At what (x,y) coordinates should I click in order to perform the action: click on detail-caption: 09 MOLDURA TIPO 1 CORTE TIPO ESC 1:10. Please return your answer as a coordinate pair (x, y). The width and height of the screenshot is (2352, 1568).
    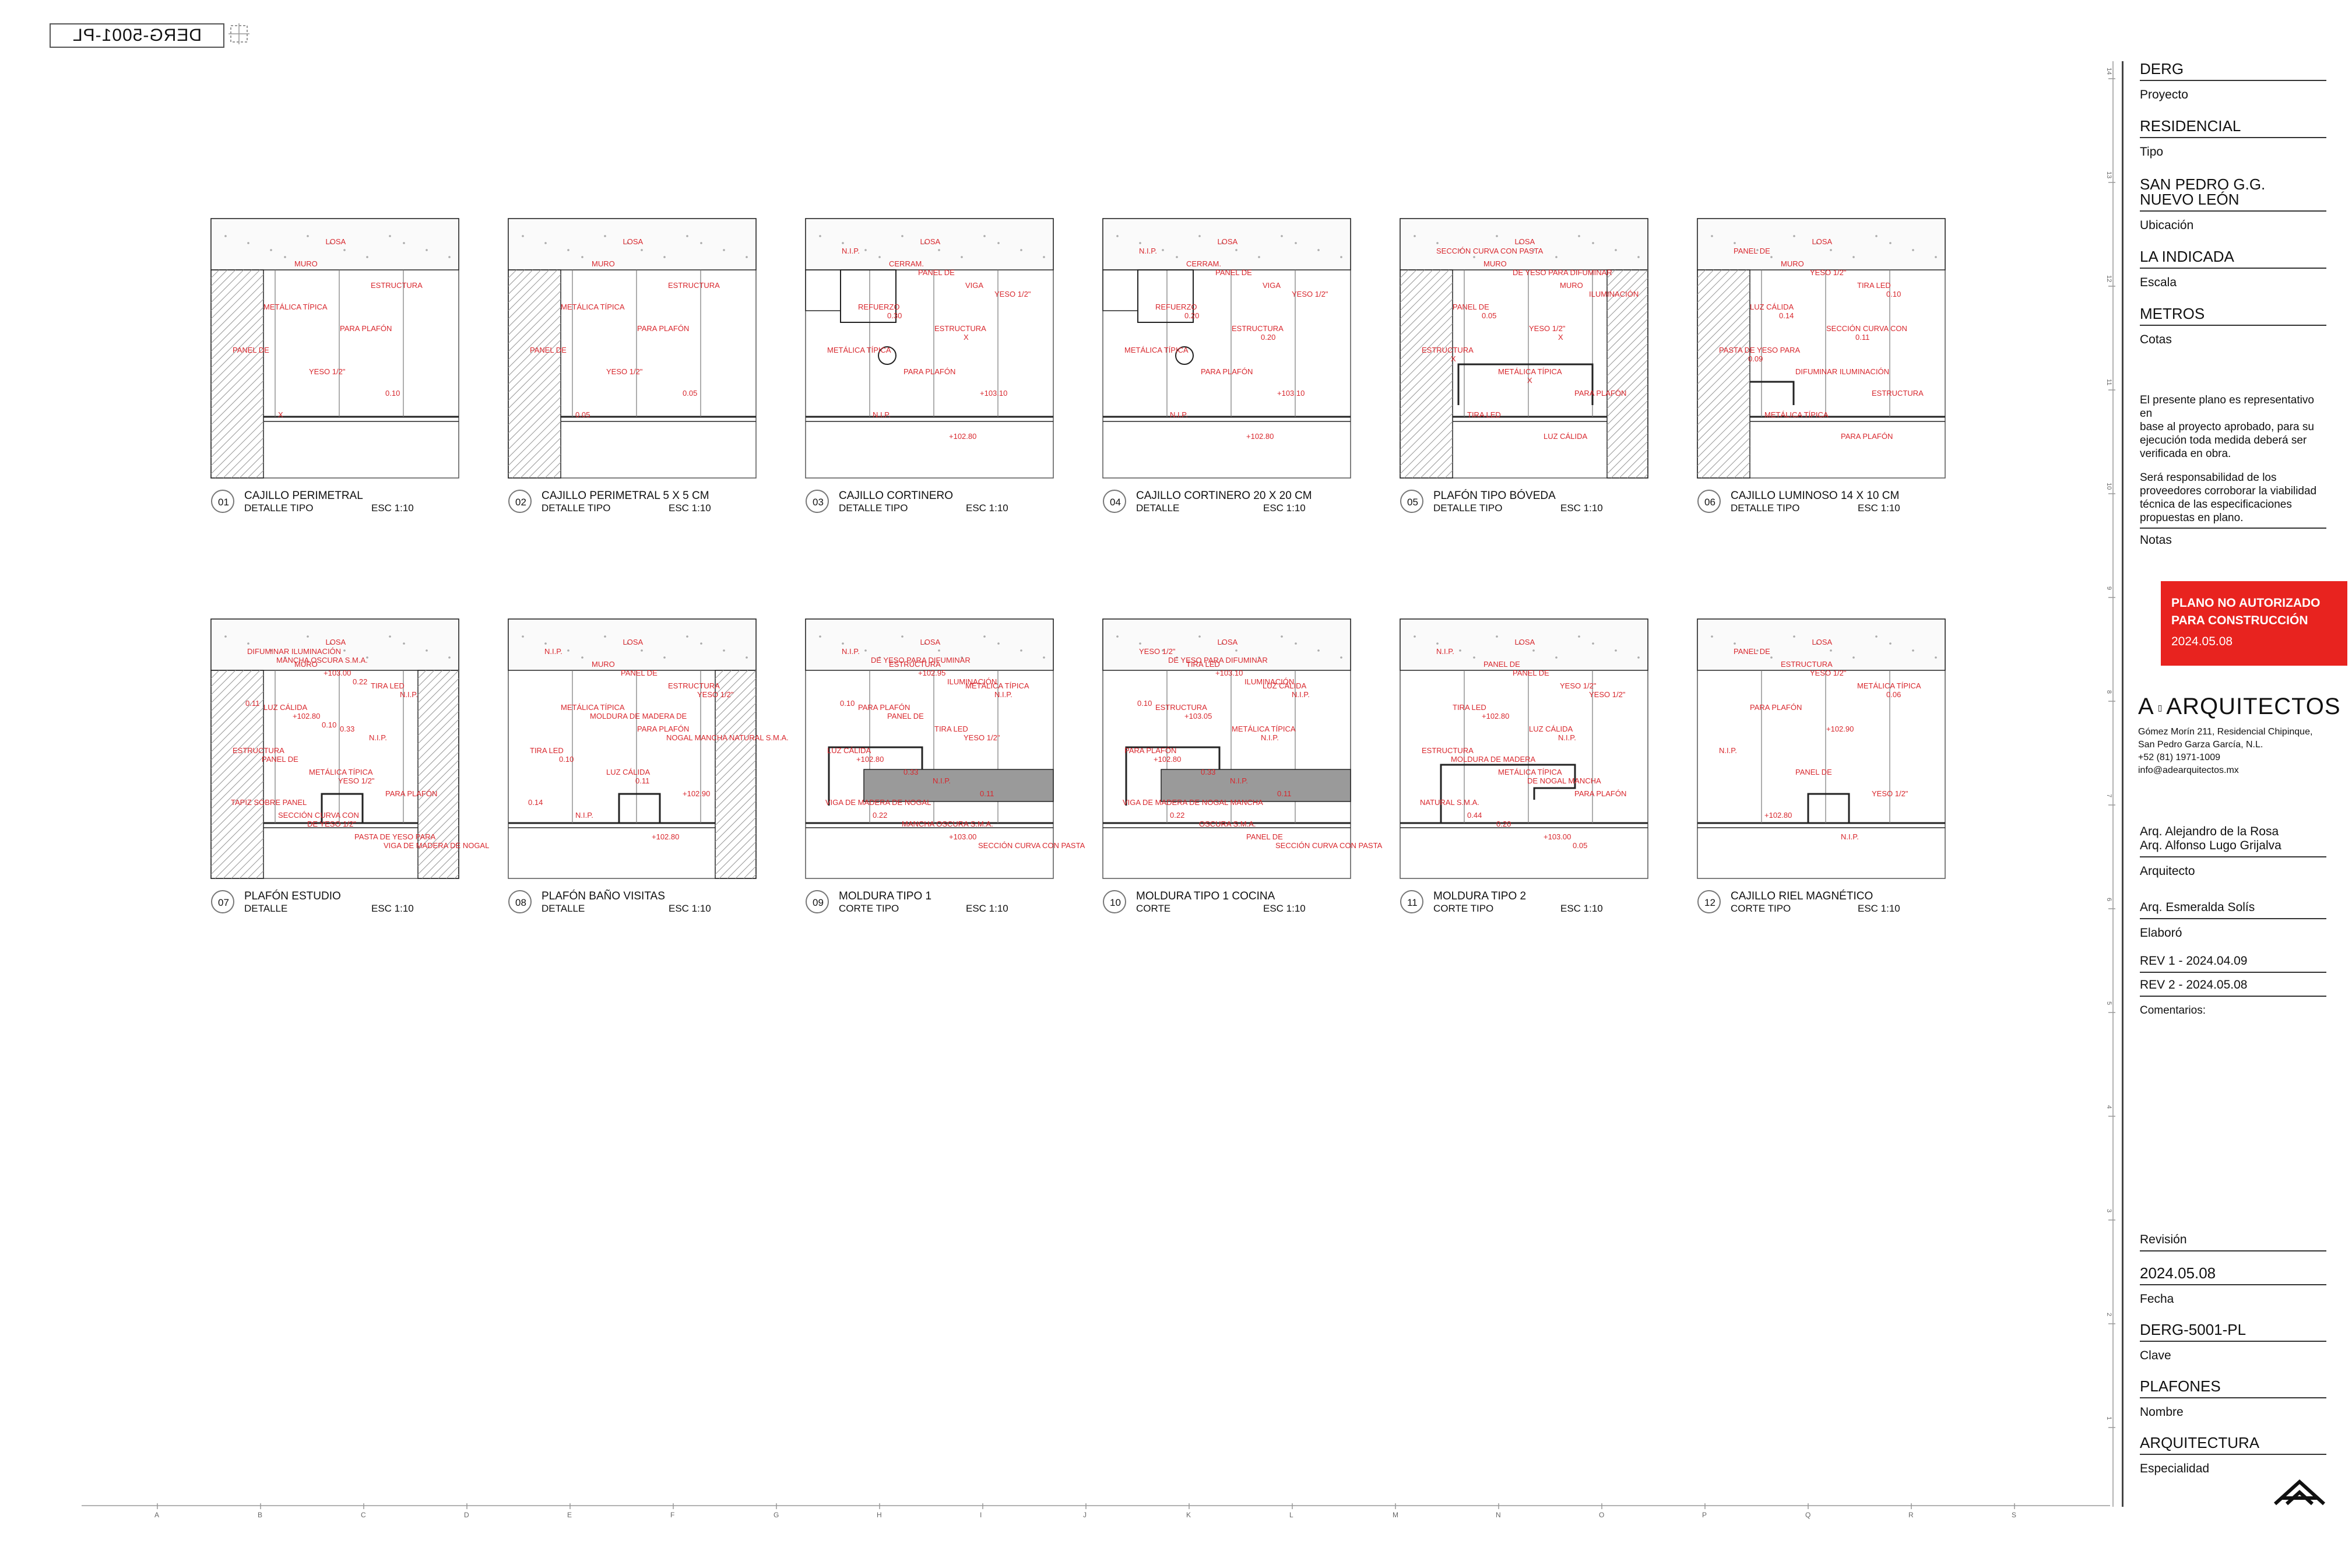
    Looking at the image, I should click on (929, 907).